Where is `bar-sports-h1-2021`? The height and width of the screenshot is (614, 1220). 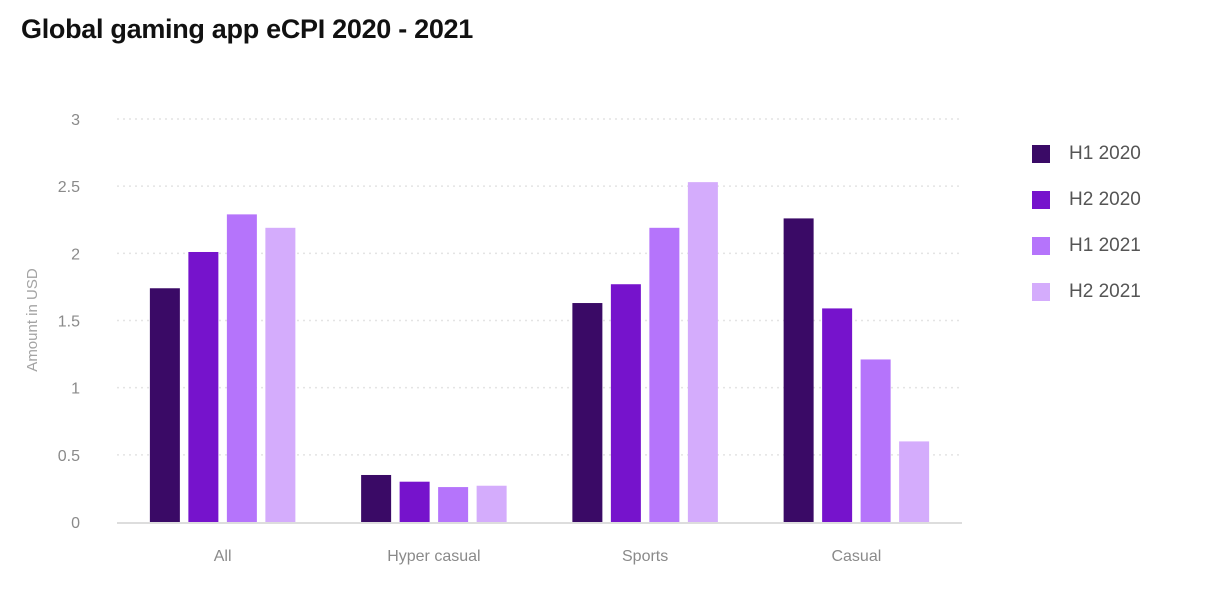 bar-sports-h1-2021 is located at coordinates (664, 374).